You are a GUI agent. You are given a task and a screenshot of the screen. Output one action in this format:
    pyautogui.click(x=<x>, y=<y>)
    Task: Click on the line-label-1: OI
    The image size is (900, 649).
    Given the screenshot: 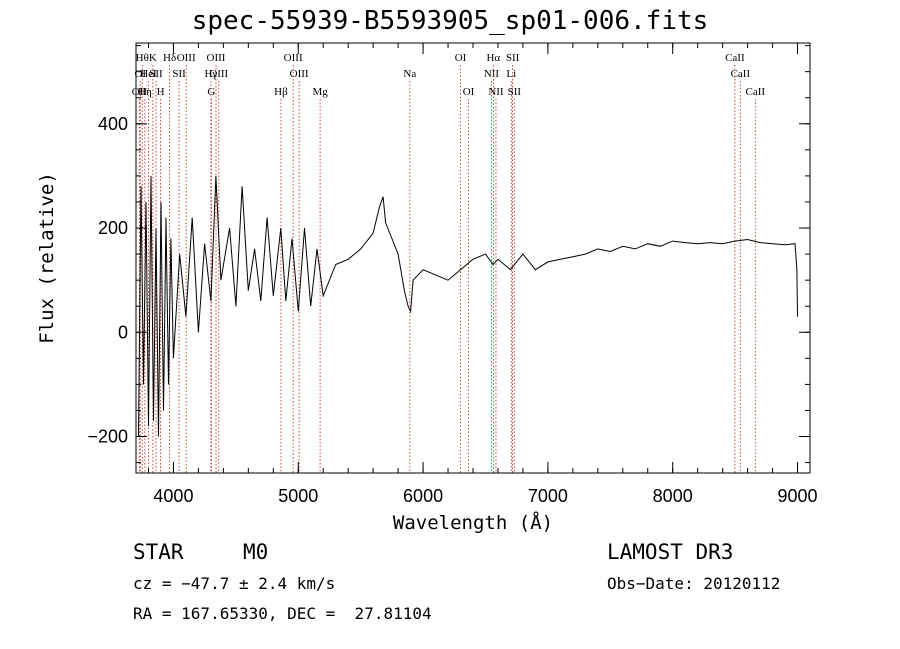 What is the action you would take?
    pyautogui.click(x=140, y=74)
    